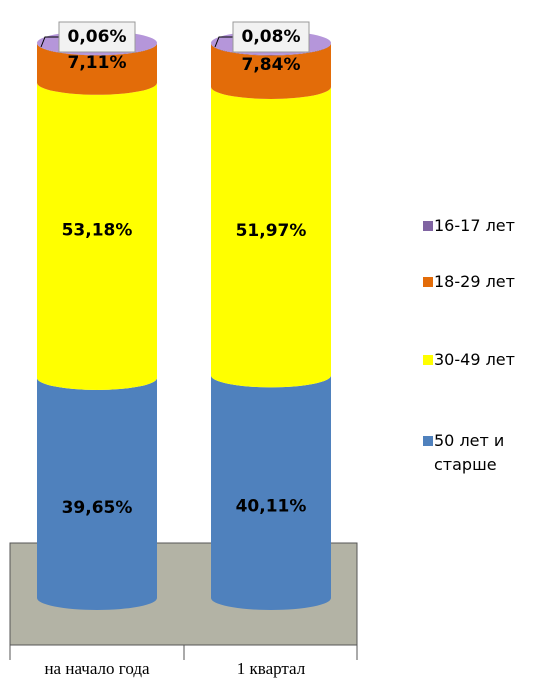 The height and width of the screenshot is (686, 552). Describe the element at coordinates (97, 668) in the screenshot. I see `x-tick-label: на начало года` at that location.